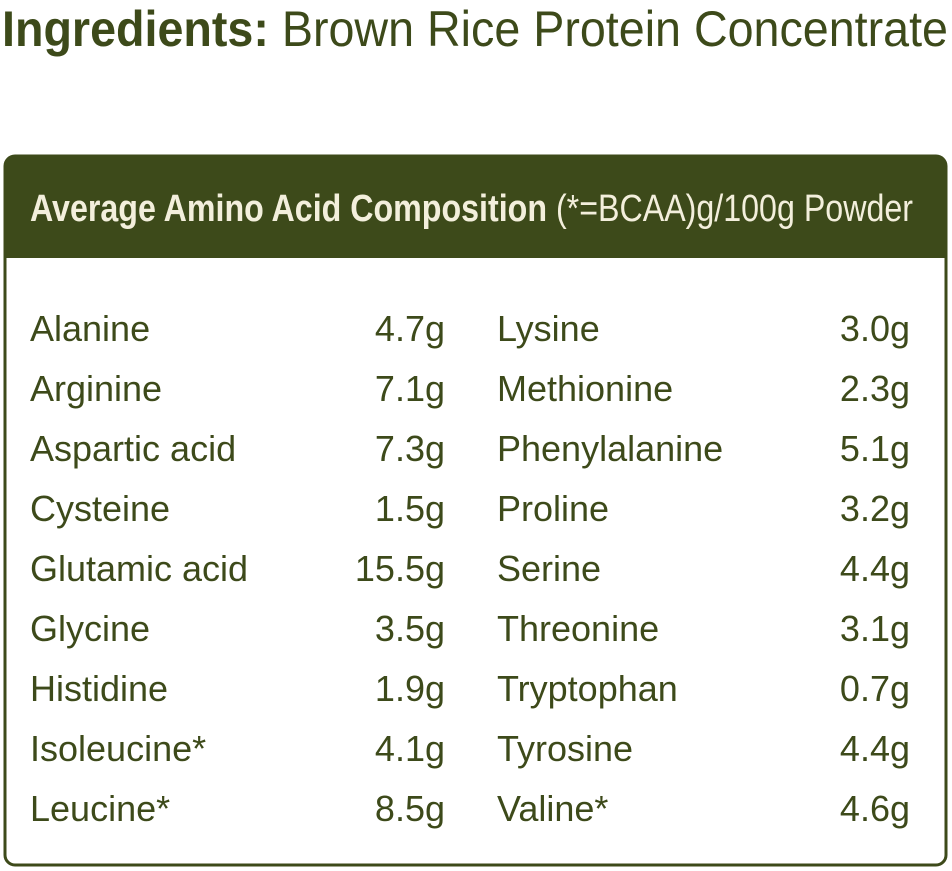  Describe the element at coordinates (565, 748) in the screenshot. I see `amino-acid-name: Tyrosine` at that location.